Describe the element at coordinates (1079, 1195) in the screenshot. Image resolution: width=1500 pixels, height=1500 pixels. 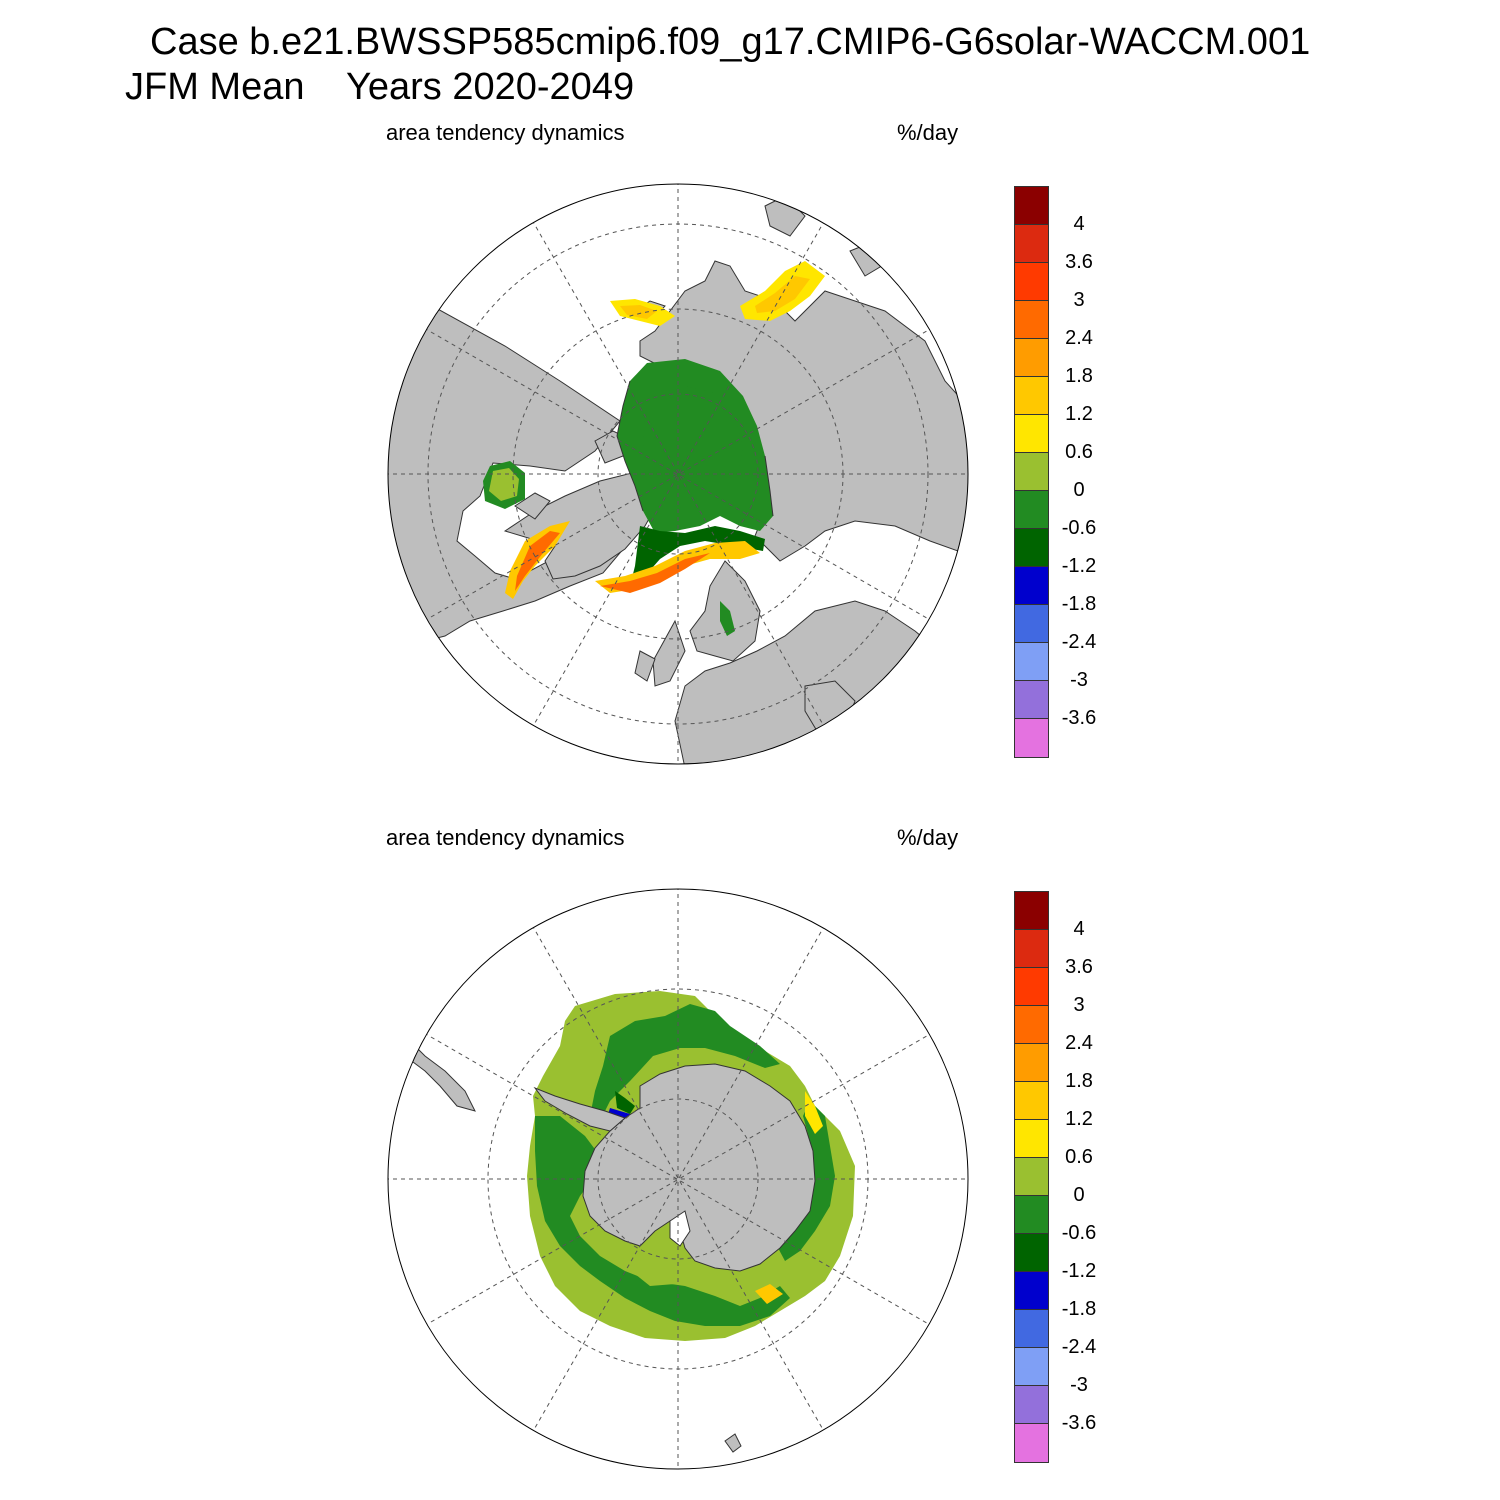
I see `colorbar-south-tick-label: 0` at that location.